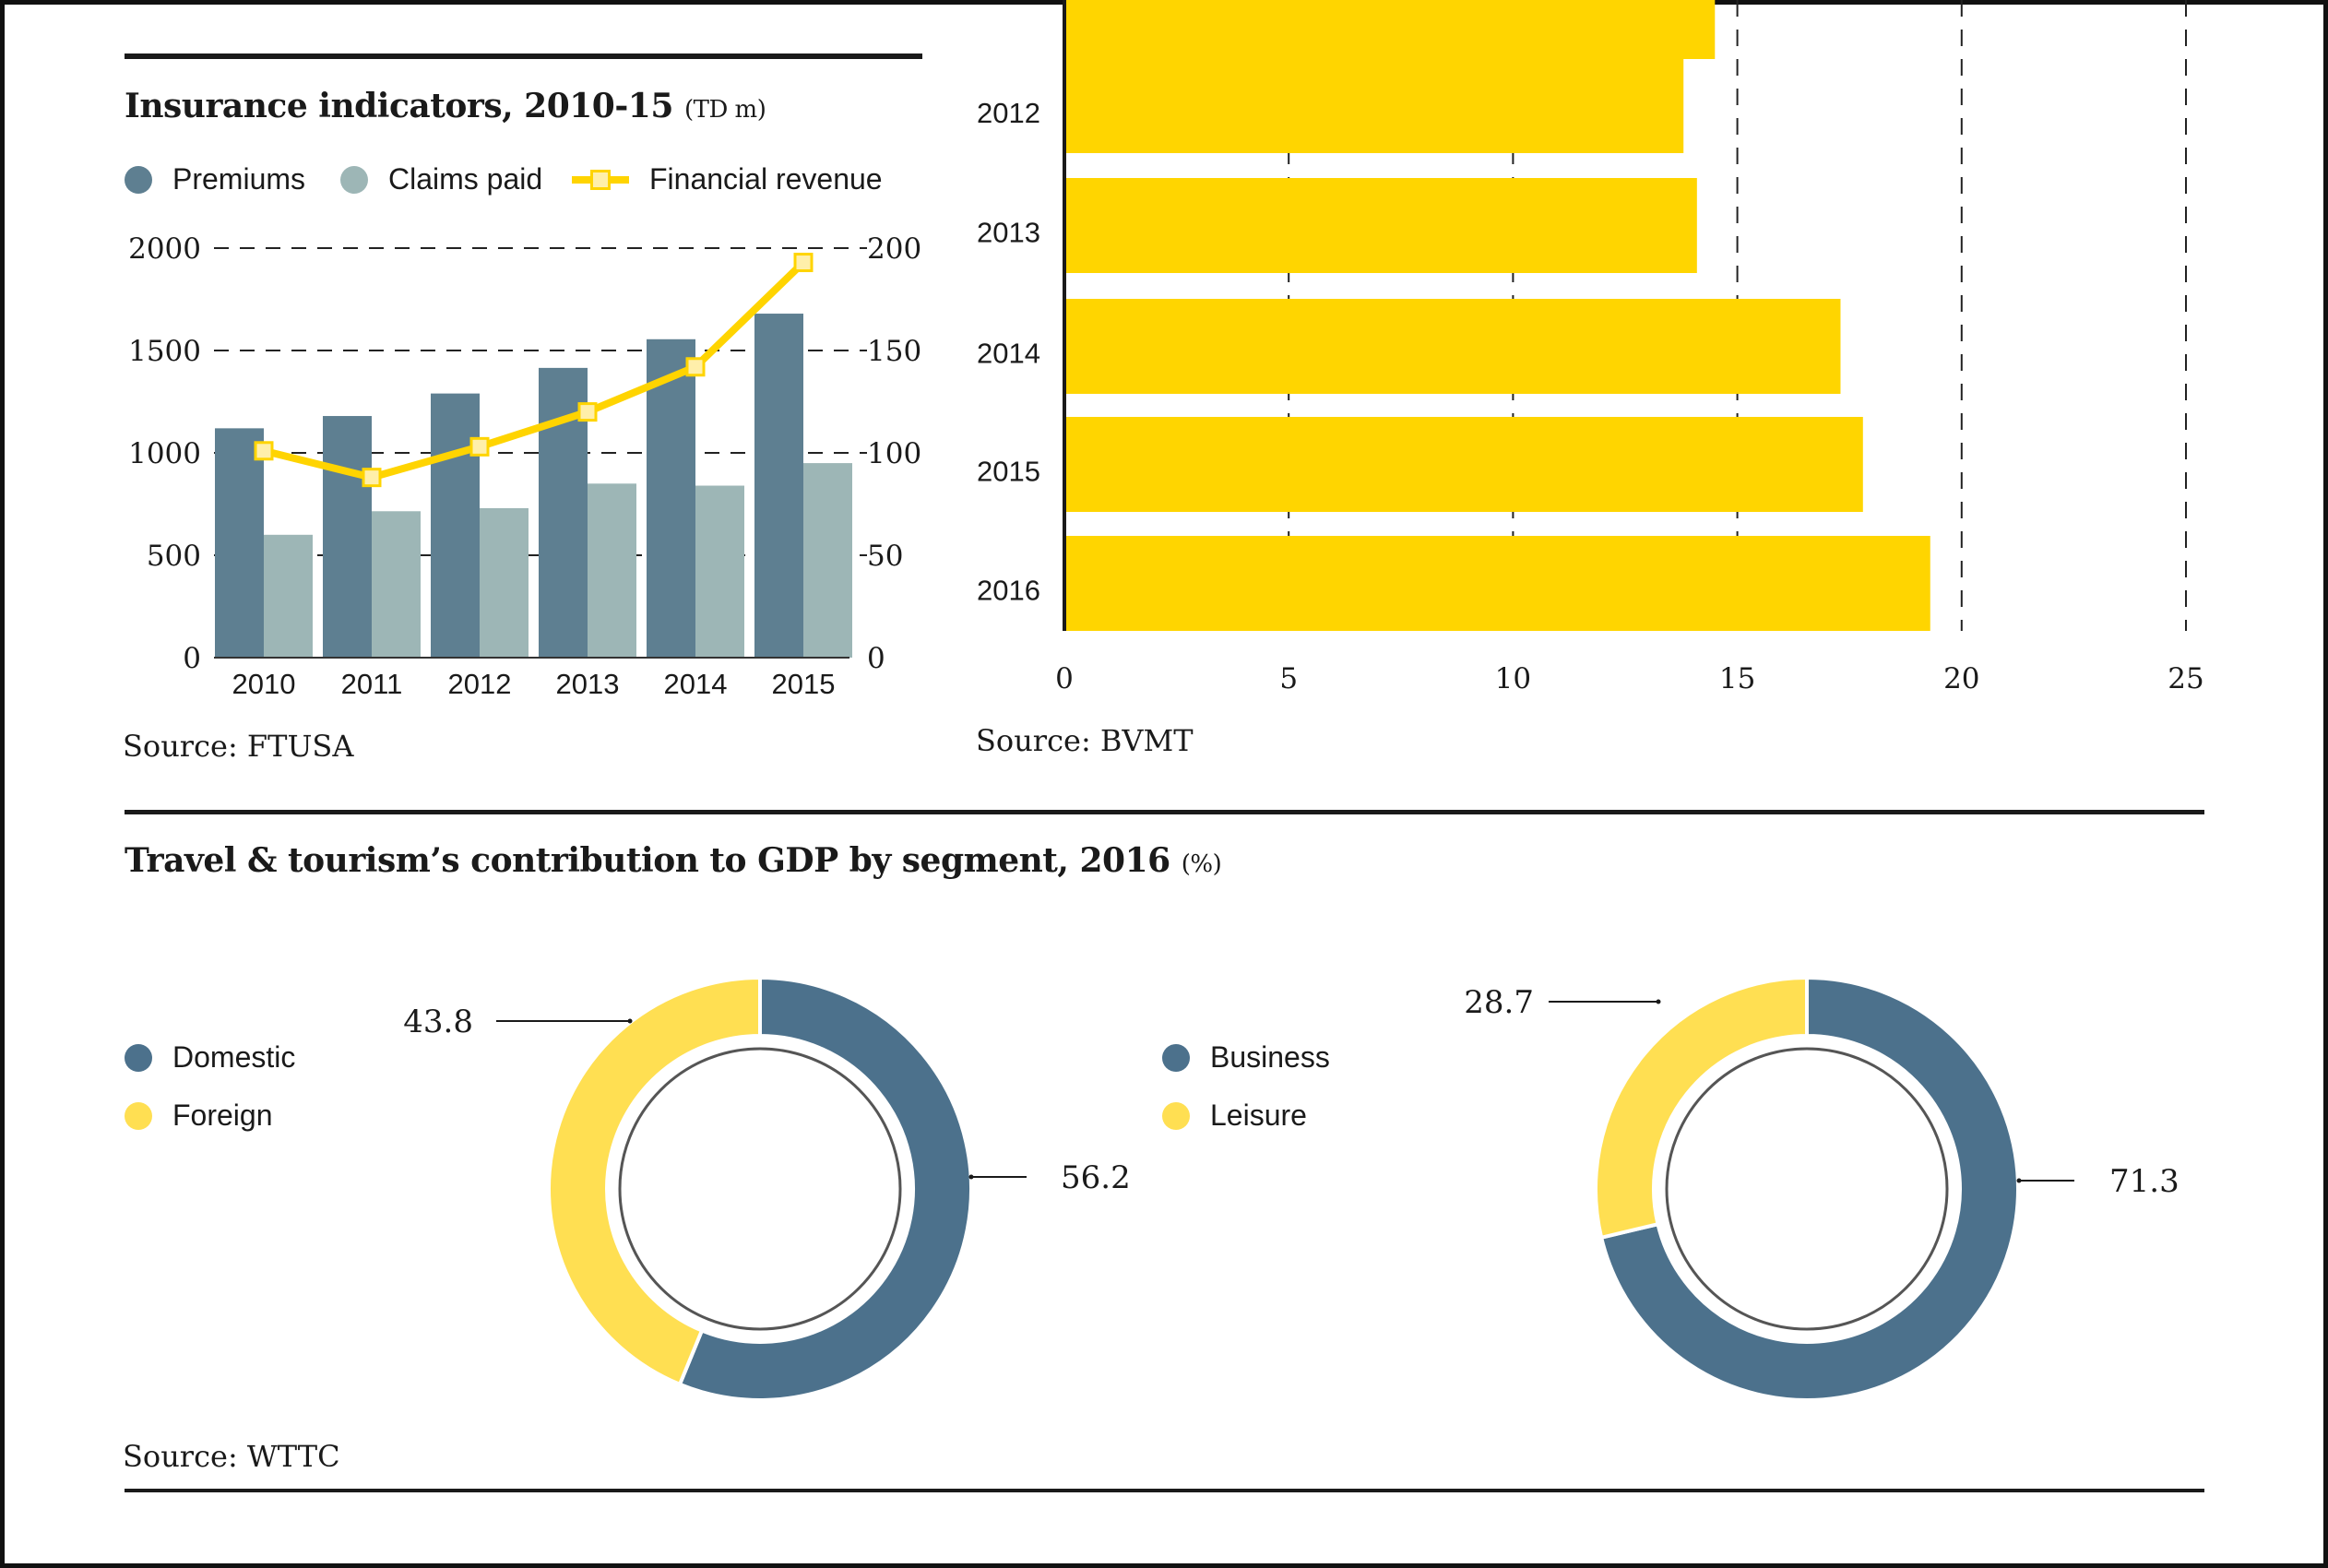  What do you see at coordinates (1270, 1057) in the screenshot?
I see `legend-business-label: Business` at bounding box center [1270, 1057].